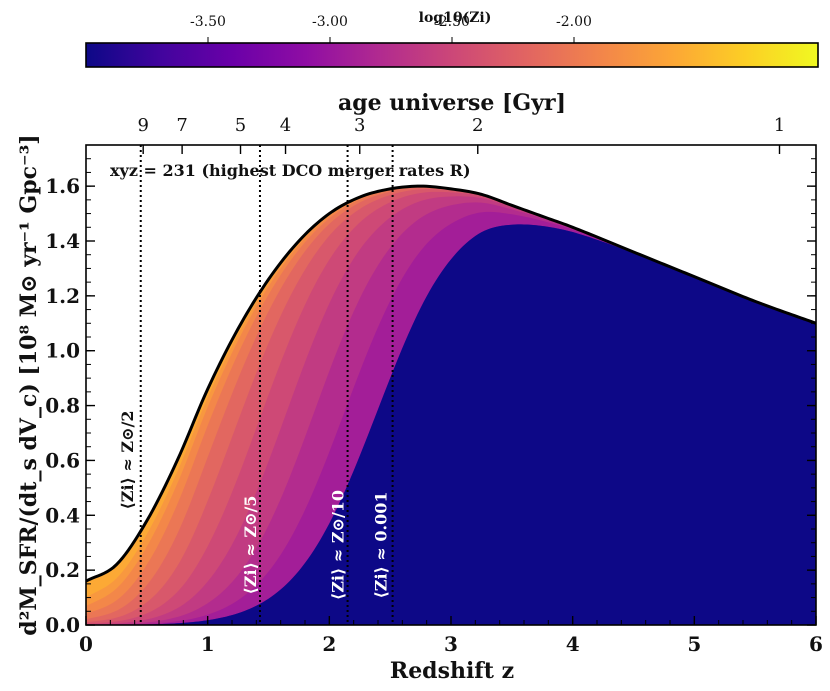 The image size is (830, 691). What do you see at coordinates (779, 125) in the screenshot?
I see `top-tick-label: 1` at bounding box center [779, 125].